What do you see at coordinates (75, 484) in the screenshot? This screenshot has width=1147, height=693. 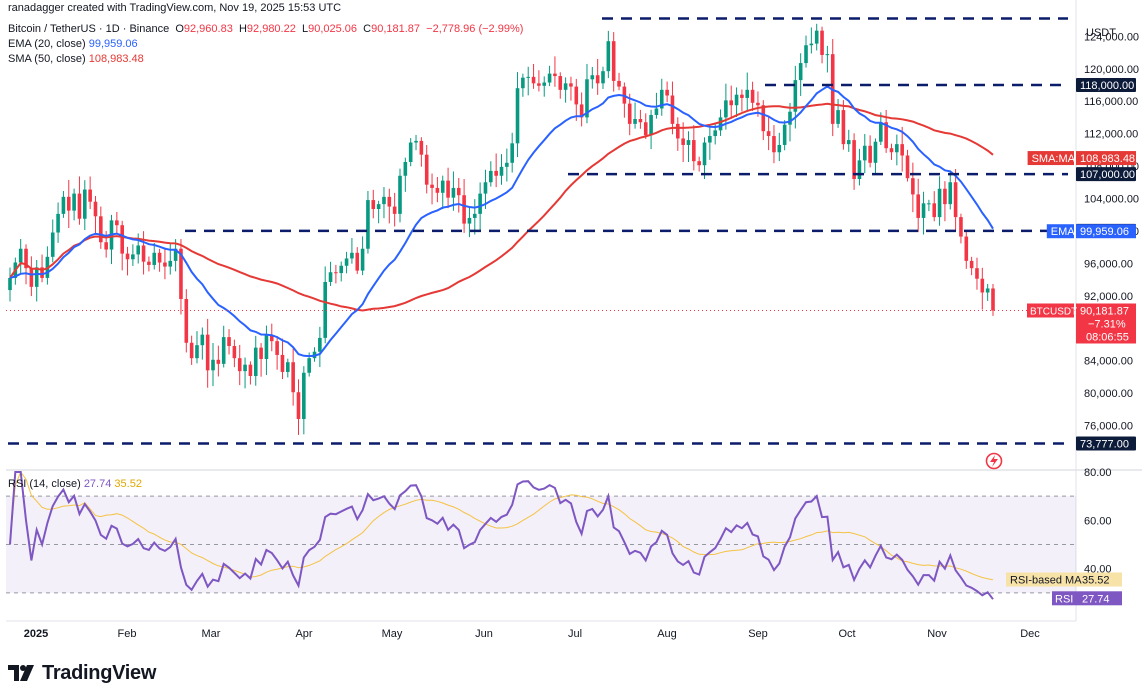 I see `rsi-legend: RSI (14, close) 27.74 35.52` at bounding box center [75, 484].